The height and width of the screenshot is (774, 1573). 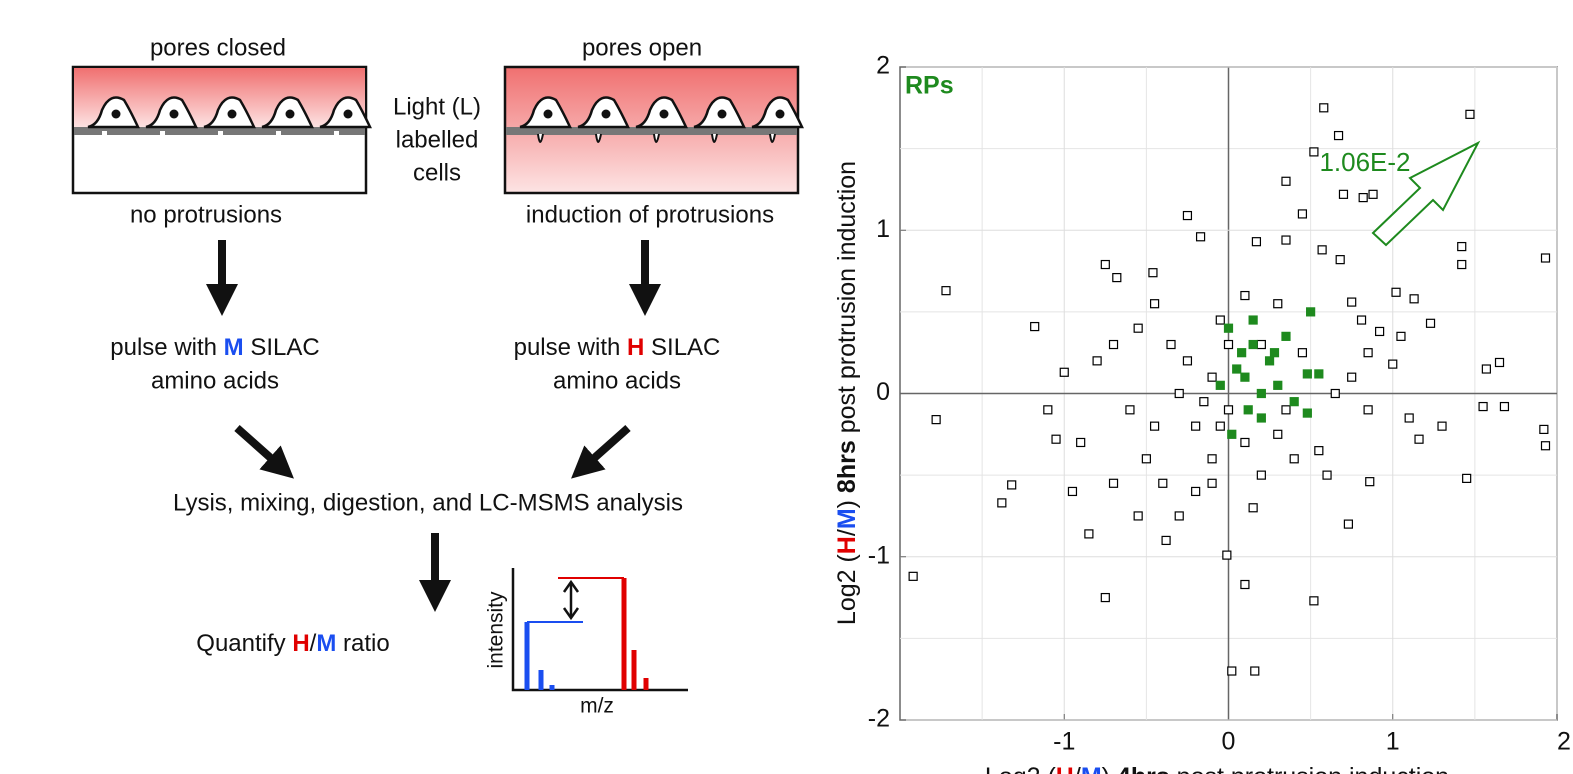 What do you see at coordinates (650, 214) in the screenshot?
I see `label: induction of protrusions` at bounding box center [650, 214].